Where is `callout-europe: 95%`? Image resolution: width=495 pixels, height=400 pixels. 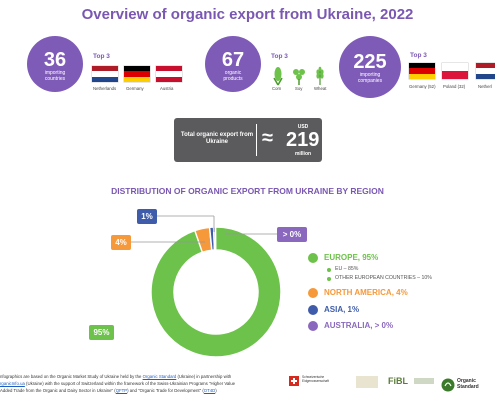 callout-europe: 95% is located at coordinates (101, 332).